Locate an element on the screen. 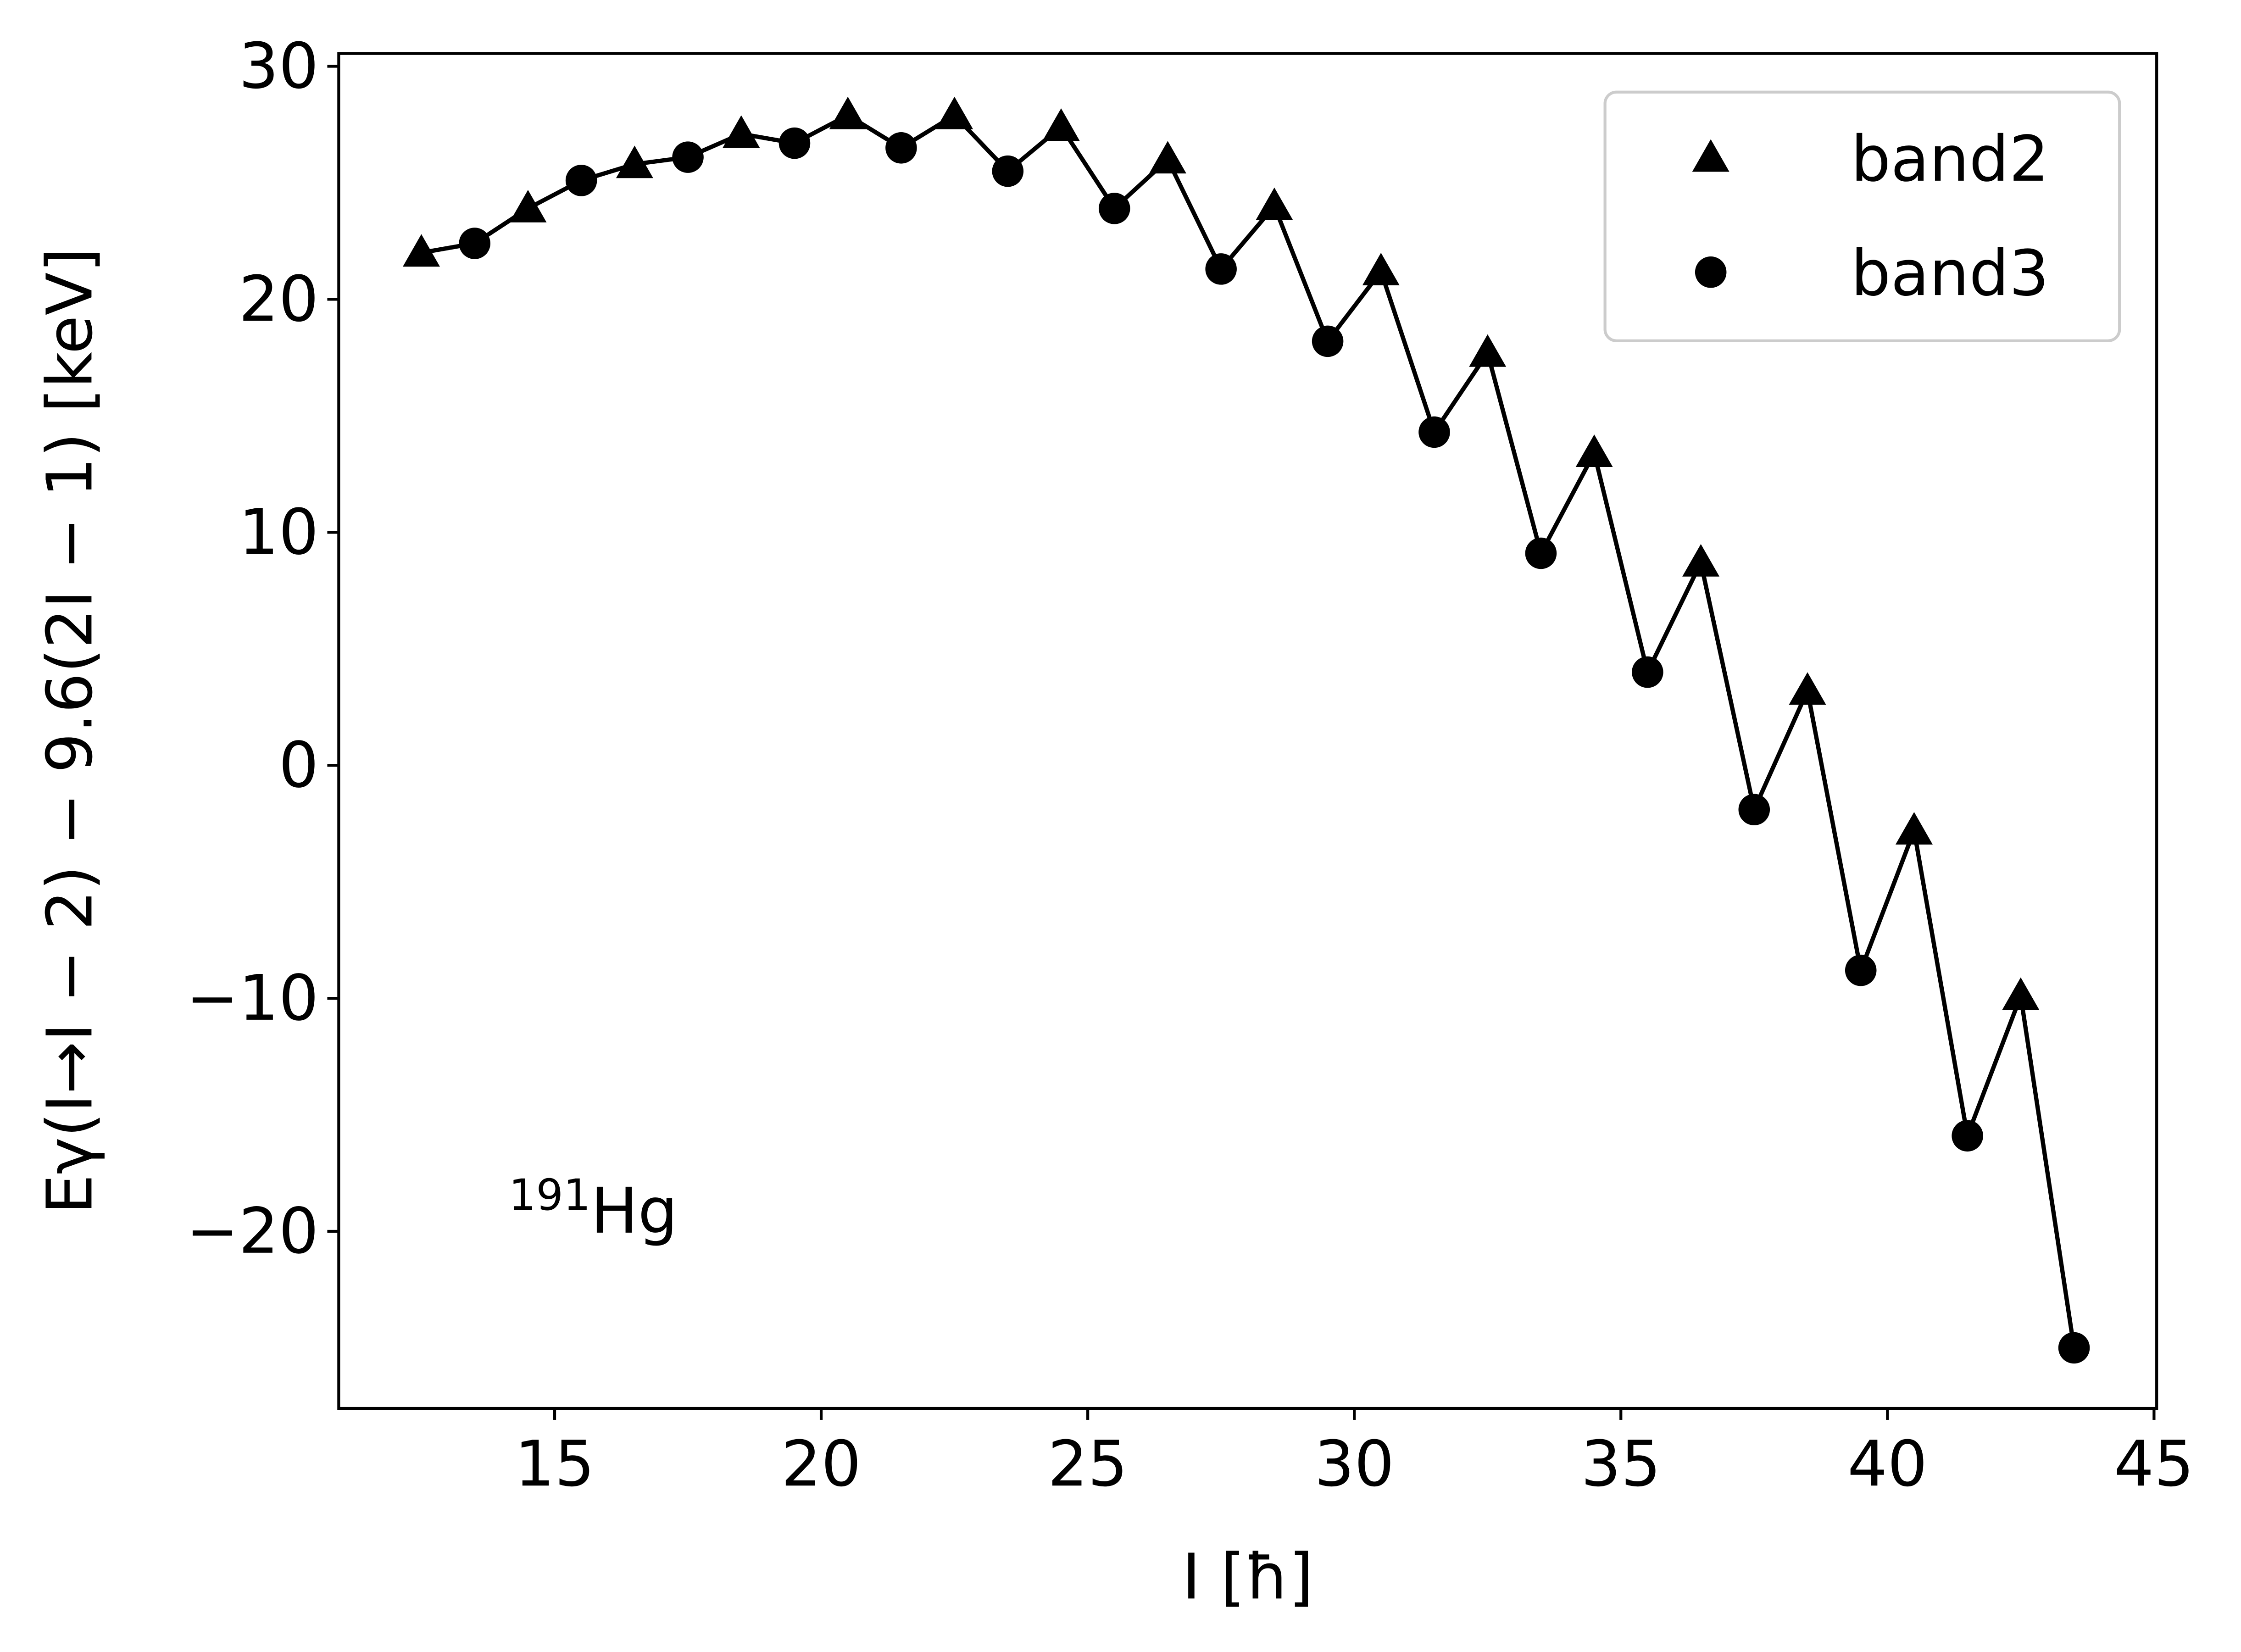 The height and width of the screenshot is (1652, 2241). y-tick-label: 10 is located at coordinates (278, 532).